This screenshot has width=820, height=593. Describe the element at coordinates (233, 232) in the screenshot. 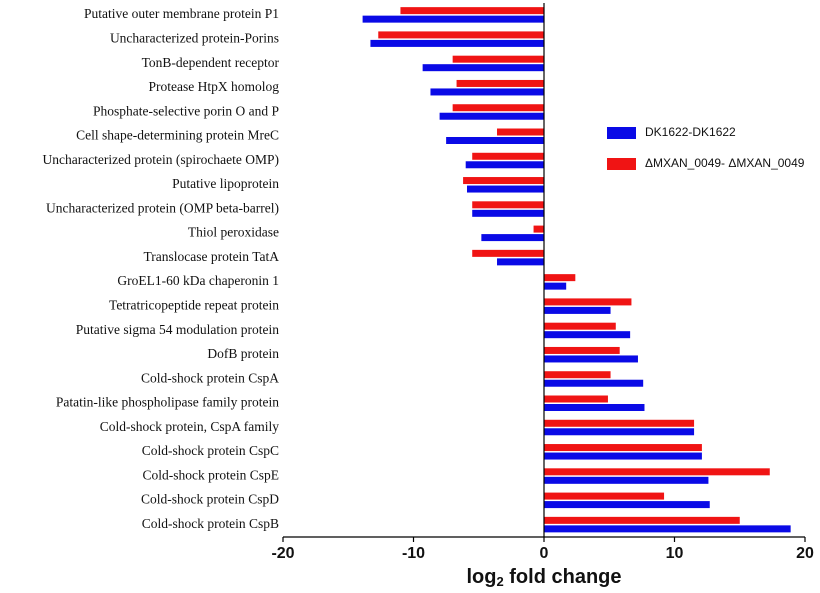

I see `y-tick-label: Thiol peroxidase` at that location.